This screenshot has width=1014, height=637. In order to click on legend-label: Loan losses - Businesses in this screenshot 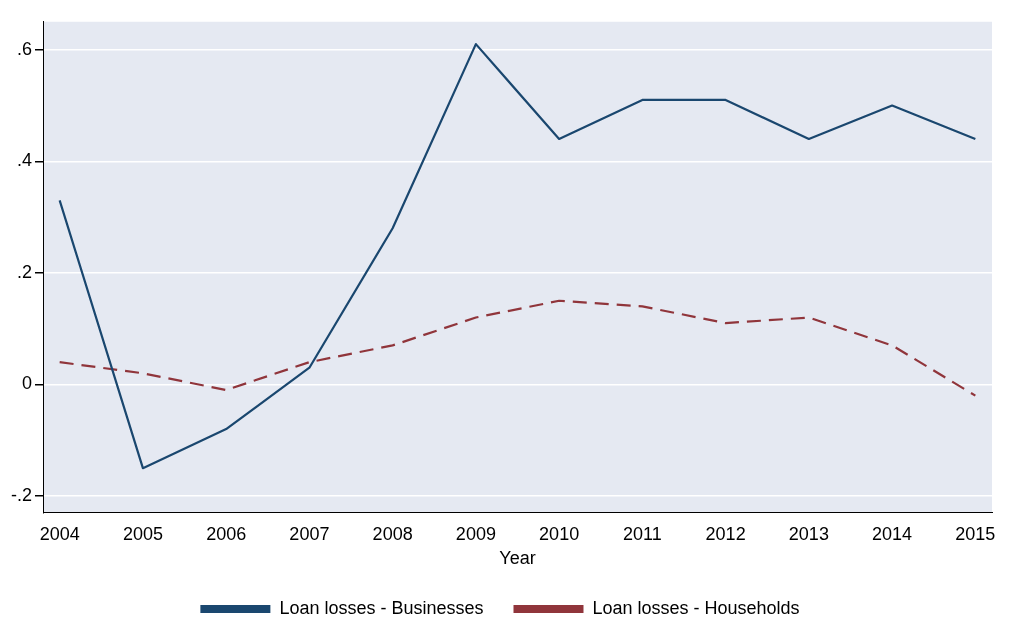, I will do `click(381, 607)`.